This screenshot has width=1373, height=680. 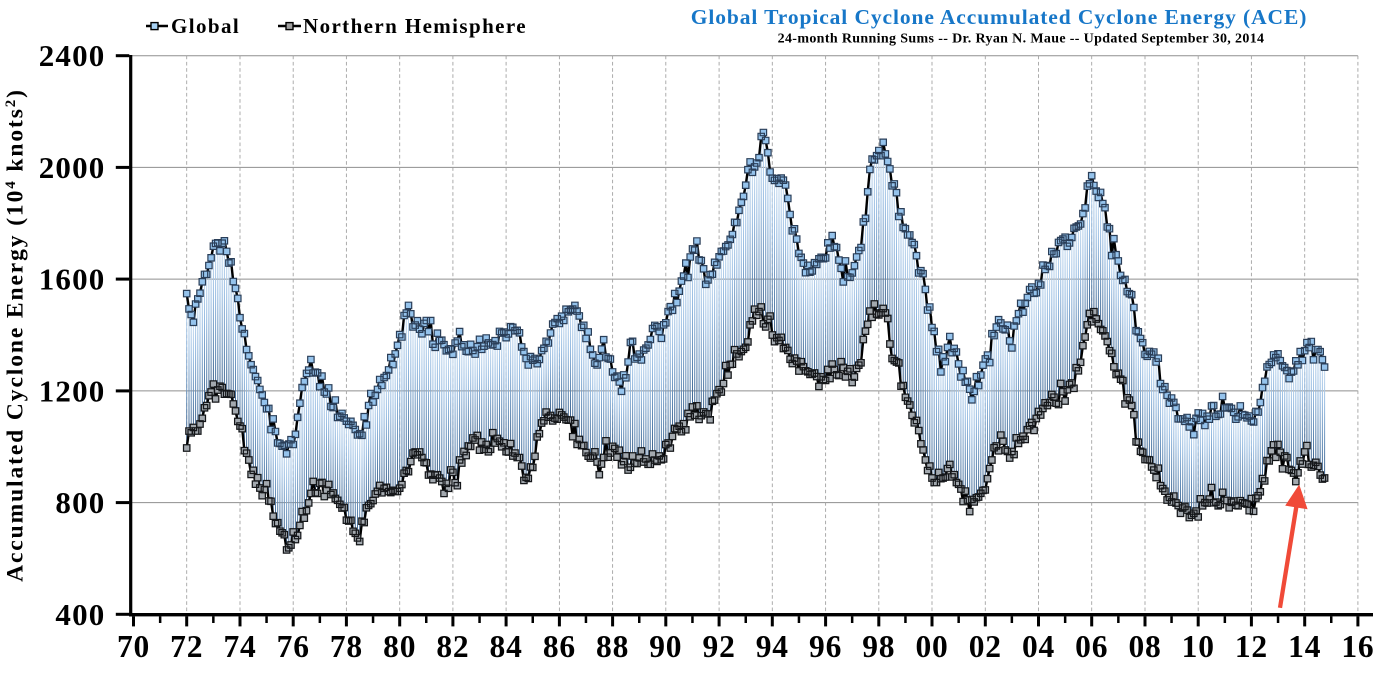 What do you see at coordinates (665, 646) in the screenshot?
I see `svg-text: 90` at bounding box center [665, 646].